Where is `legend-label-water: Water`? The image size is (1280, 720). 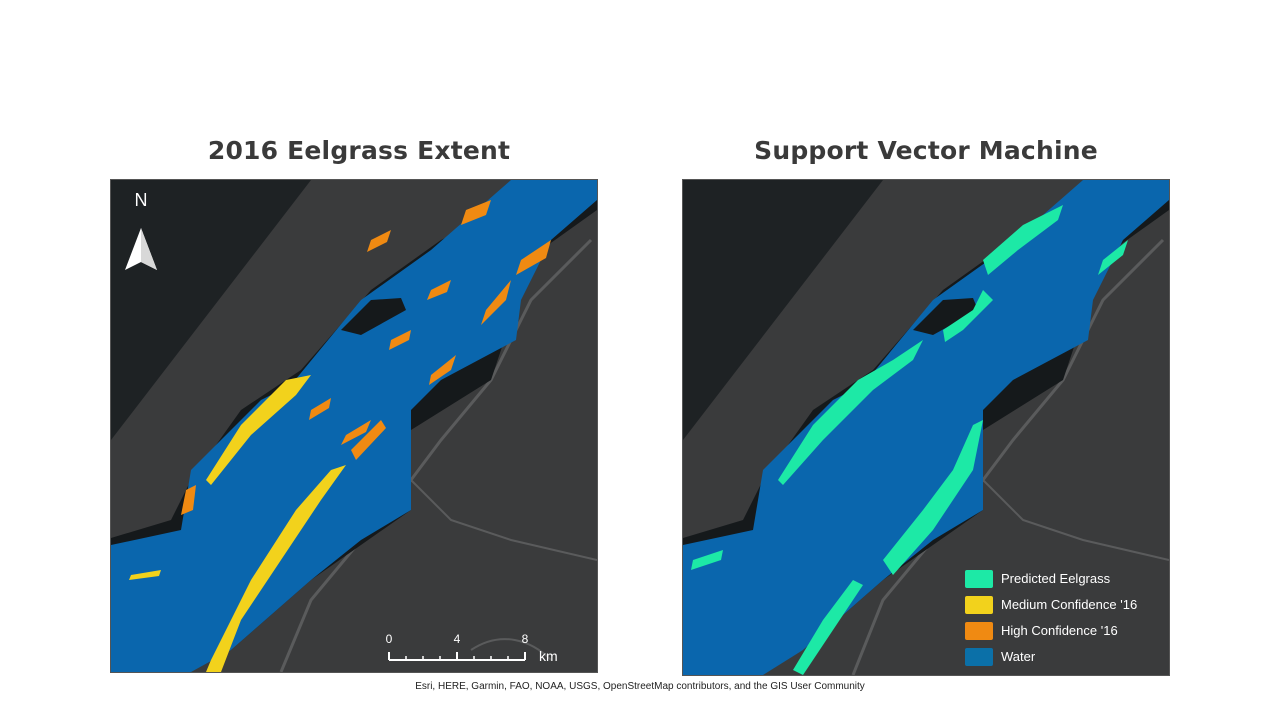 legend-label-water: Water is located at coordinates (1018, 656).